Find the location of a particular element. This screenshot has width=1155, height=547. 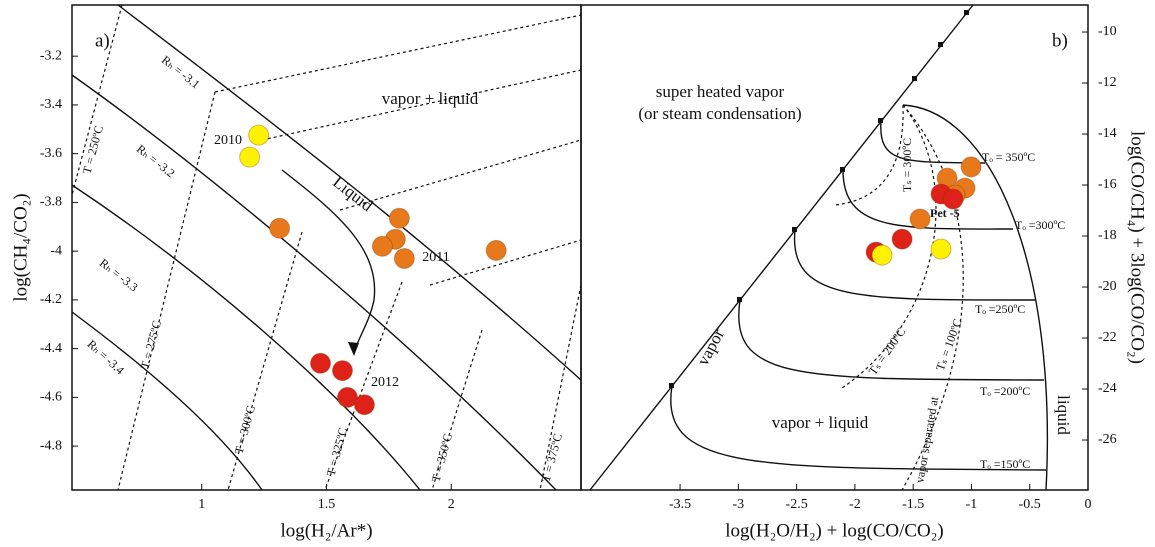

x-tick-label: -0.5 is located at coordinates (1030, 504).